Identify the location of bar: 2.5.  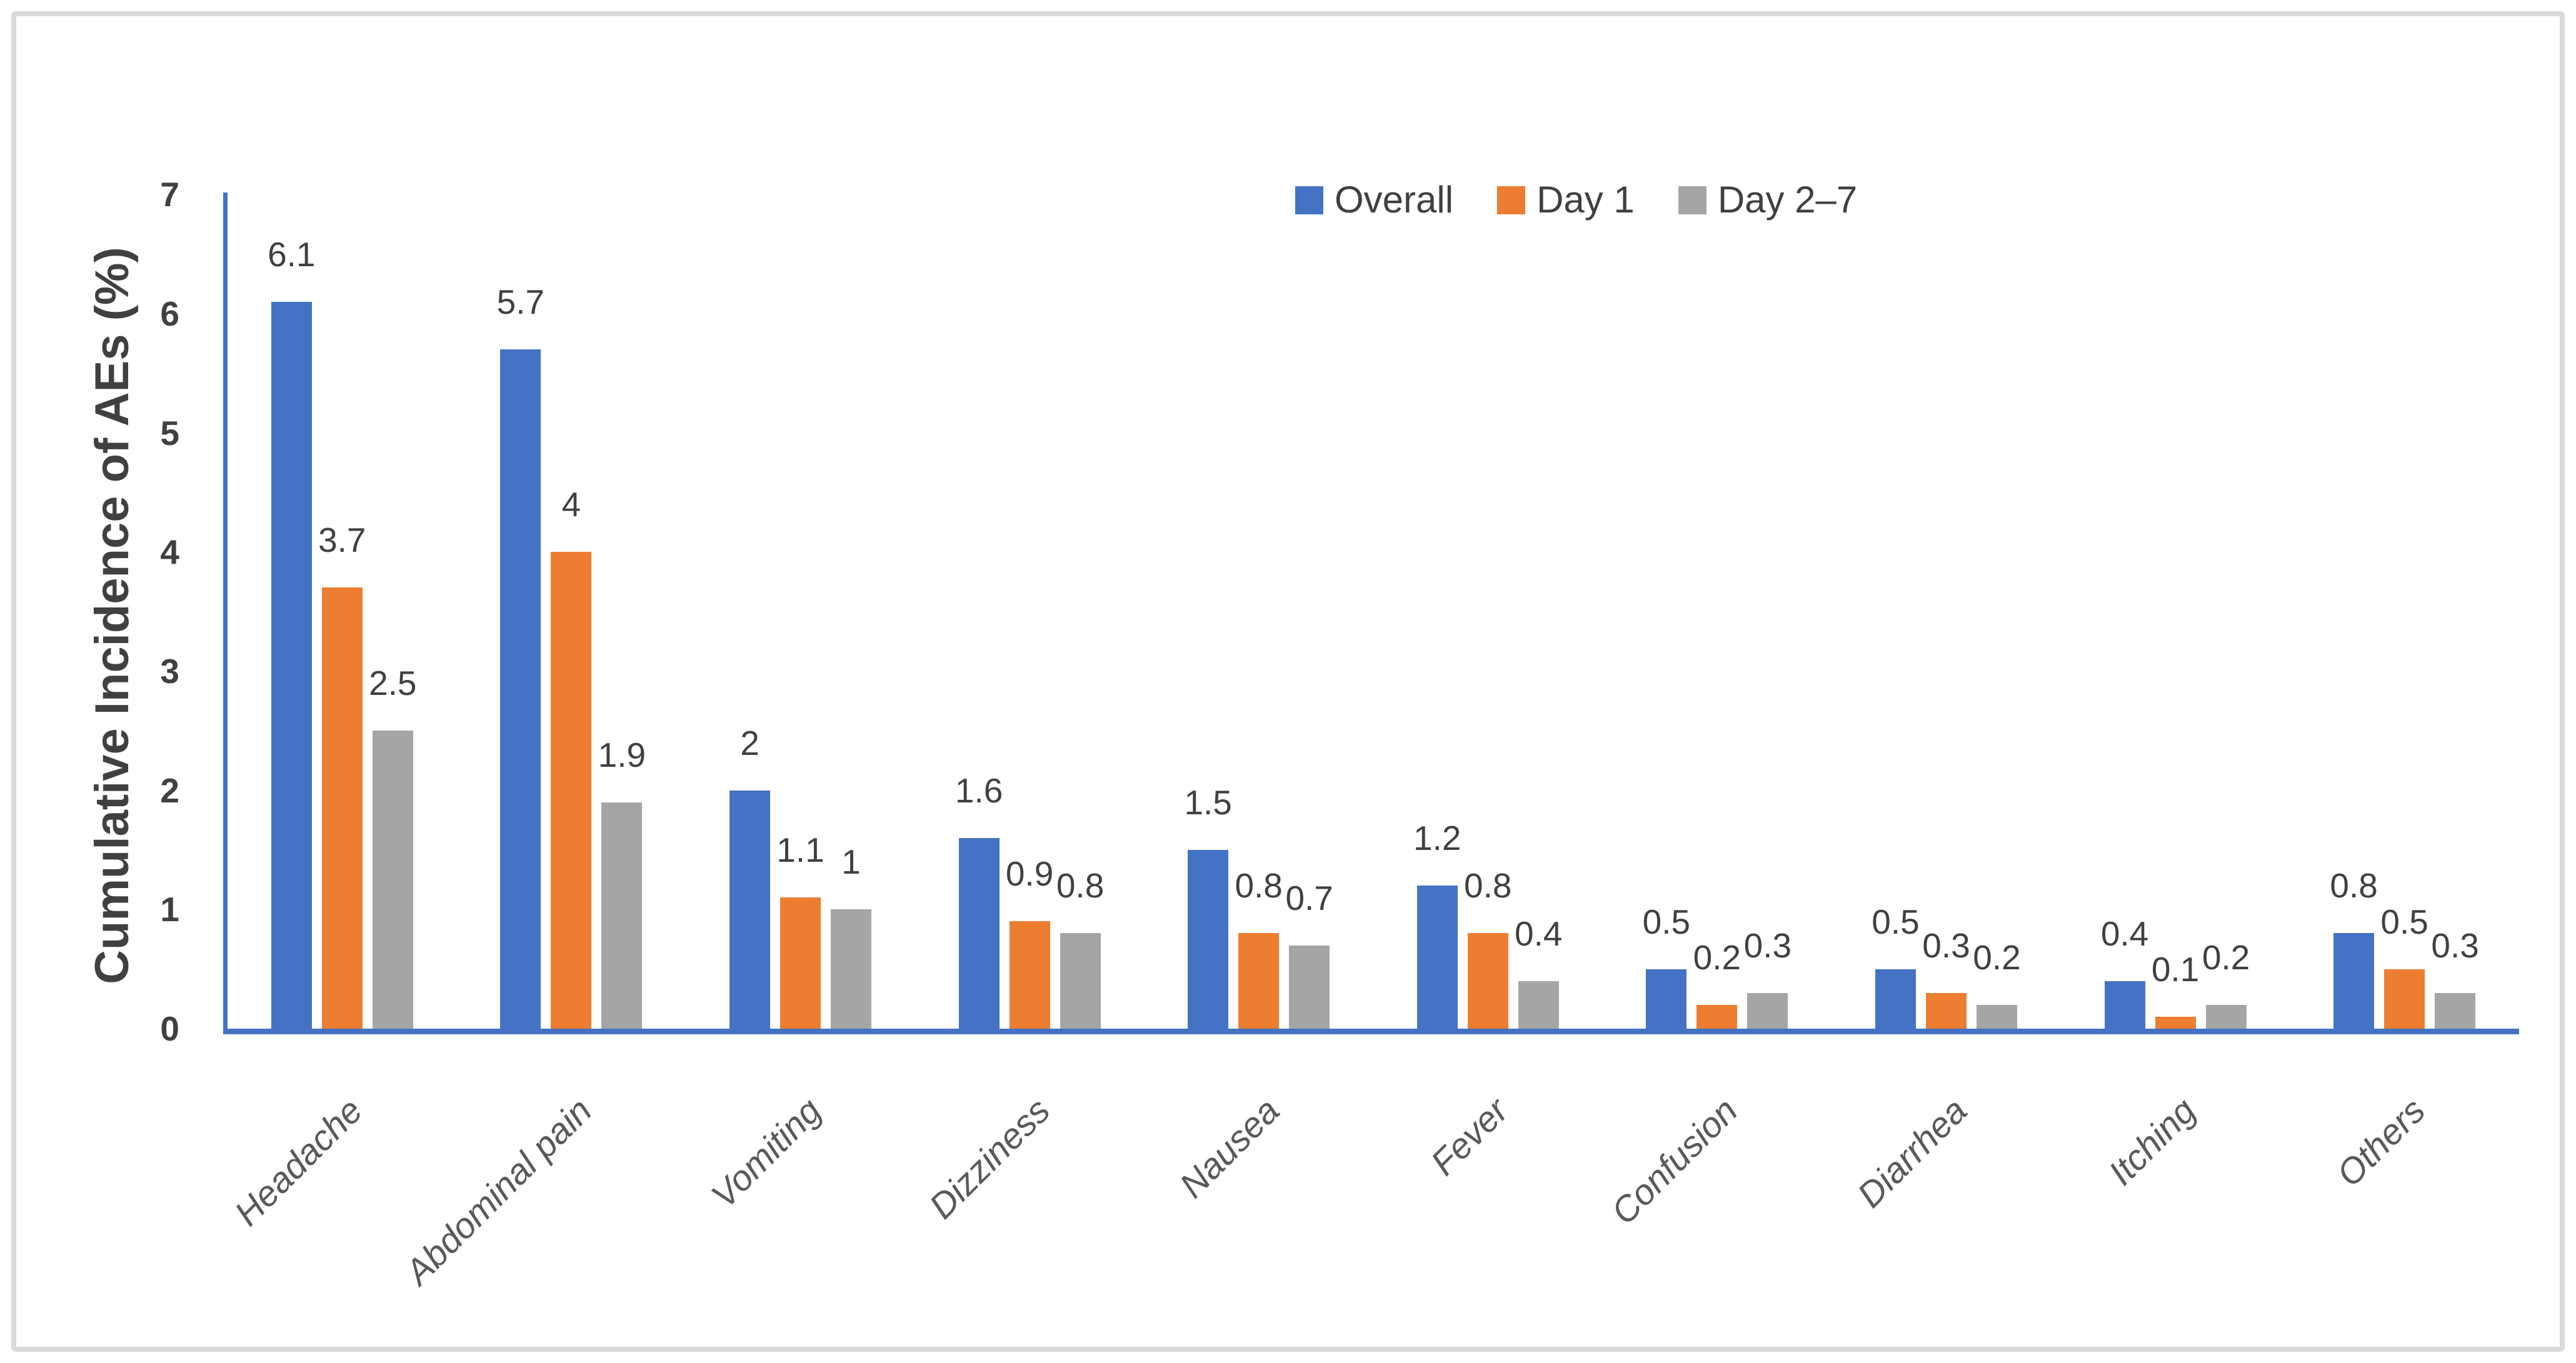
(393, 848).